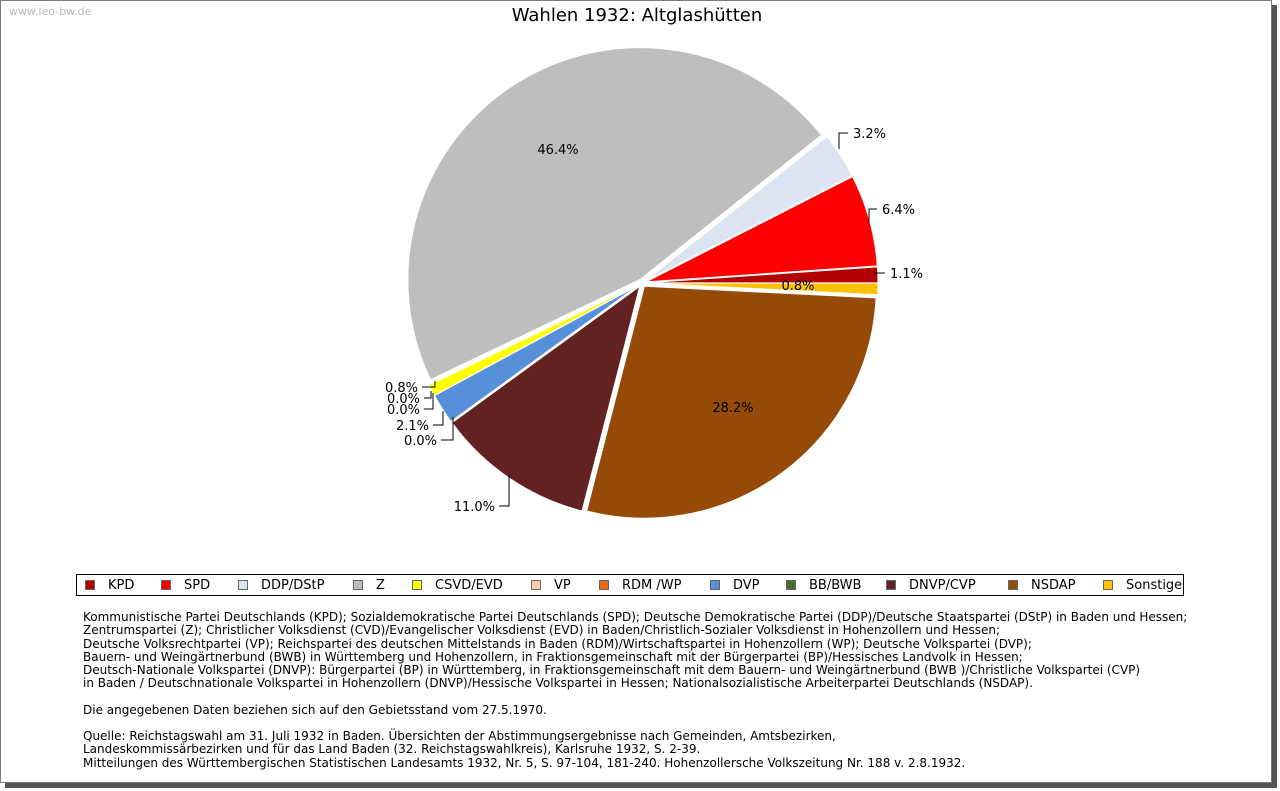 The width and height of the screenshot is (1280, 791). What do you see at coordinates (293, 585) in the screenshot?
I see `legend-label: DDP/DStP` at bounding box center [293, 585].